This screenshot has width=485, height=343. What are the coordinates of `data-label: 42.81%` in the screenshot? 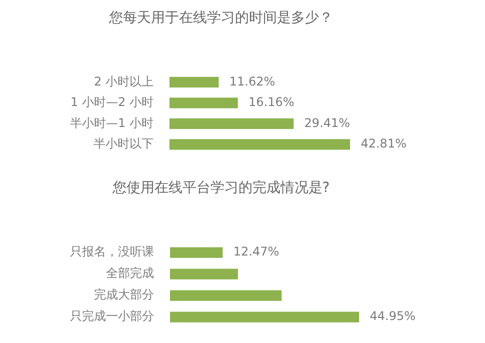 It's located at (383, 143).